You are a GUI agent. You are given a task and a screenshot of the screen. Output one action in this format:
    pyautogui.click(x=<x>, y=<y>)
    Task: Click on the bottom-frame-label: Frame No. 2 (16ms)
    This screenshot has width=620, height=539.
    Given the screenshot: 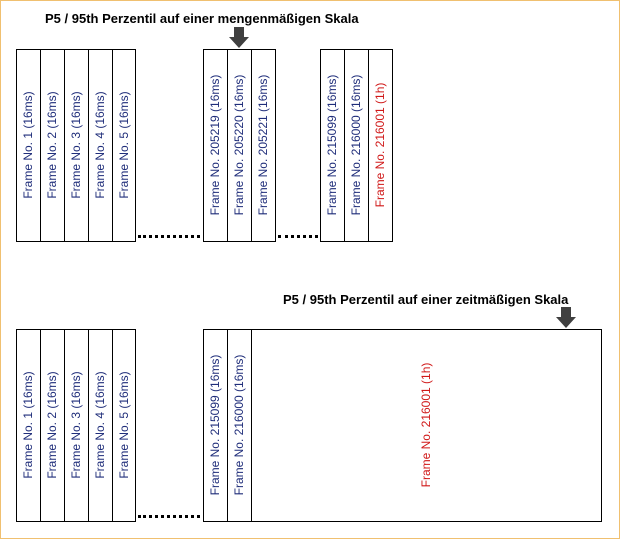 What is the action you would take?
    pyautogui.click(x=52, y=425)
    